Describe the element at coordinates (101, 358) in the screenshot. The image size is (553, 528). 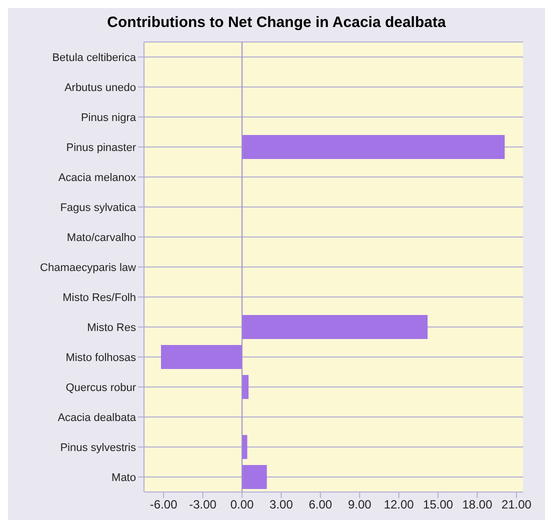
I see `y-tick-label: Misto folhosas` at that location.